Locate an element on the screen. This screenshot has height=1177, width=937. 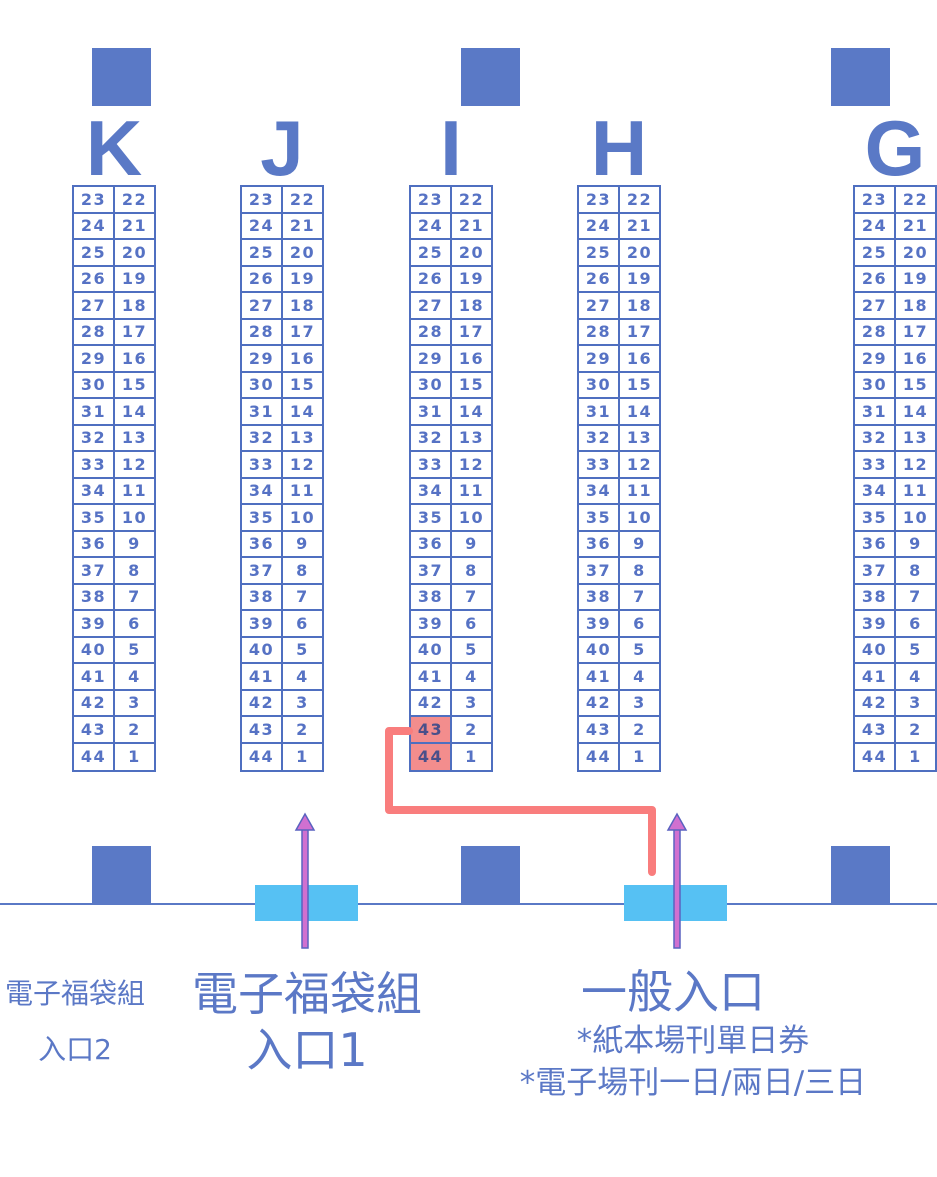
seat: 17 is located at coordinates (134, 332).